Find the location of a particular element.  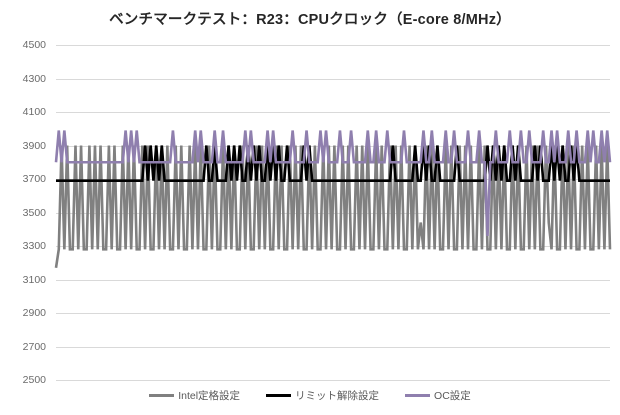

chart-legend: Intel定格設定 リミット解除設定 OC設定 is located at coordinates (310, 395).